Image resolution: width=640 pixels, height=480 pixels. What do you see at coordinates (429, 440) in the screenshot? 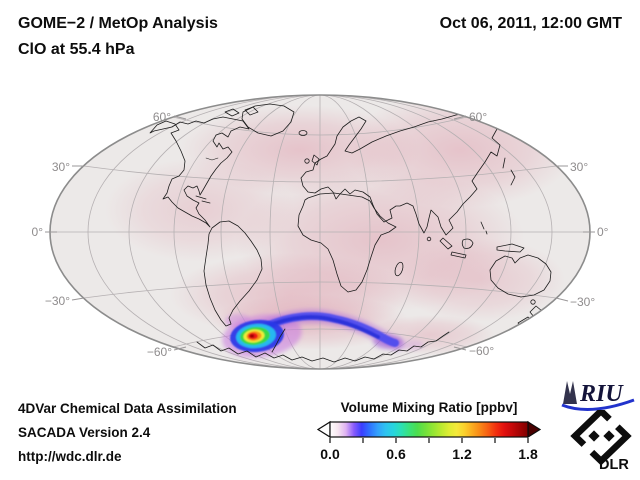
I see `colorbar-ticks` at bounding box center [429, 440].